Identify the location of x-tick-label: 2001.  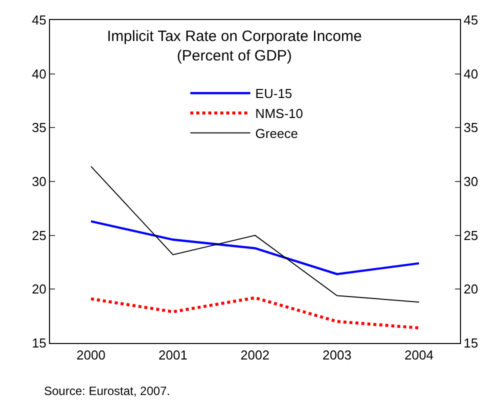
(173, 355).